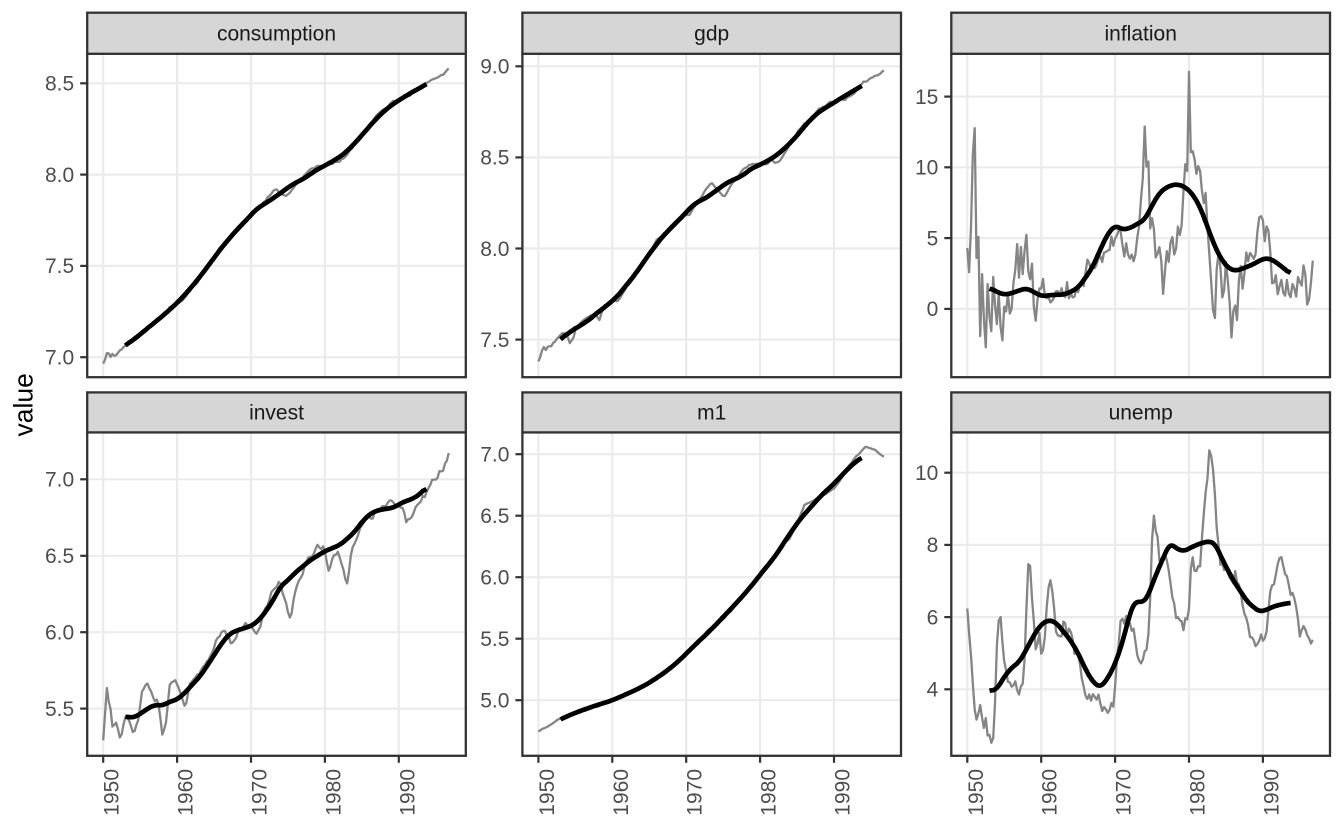 Image resolution: width=1344 pixels, height=830 pixels. What do you see at coordinates (926, 97) in the screenshot?
I see `svg-text: 15` at bounding box center [926, 97].